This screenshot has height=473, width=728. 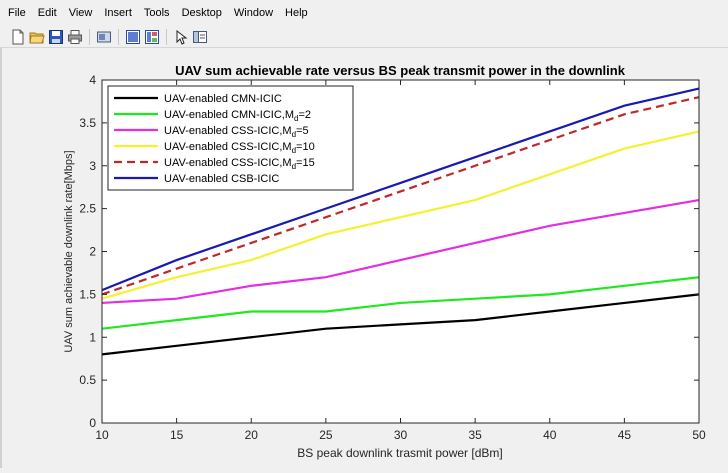 What do you see at coordinates (87, 294) in the screenshot?
I see `y-tick-label: 1.5` at bounding box center [87, 294].